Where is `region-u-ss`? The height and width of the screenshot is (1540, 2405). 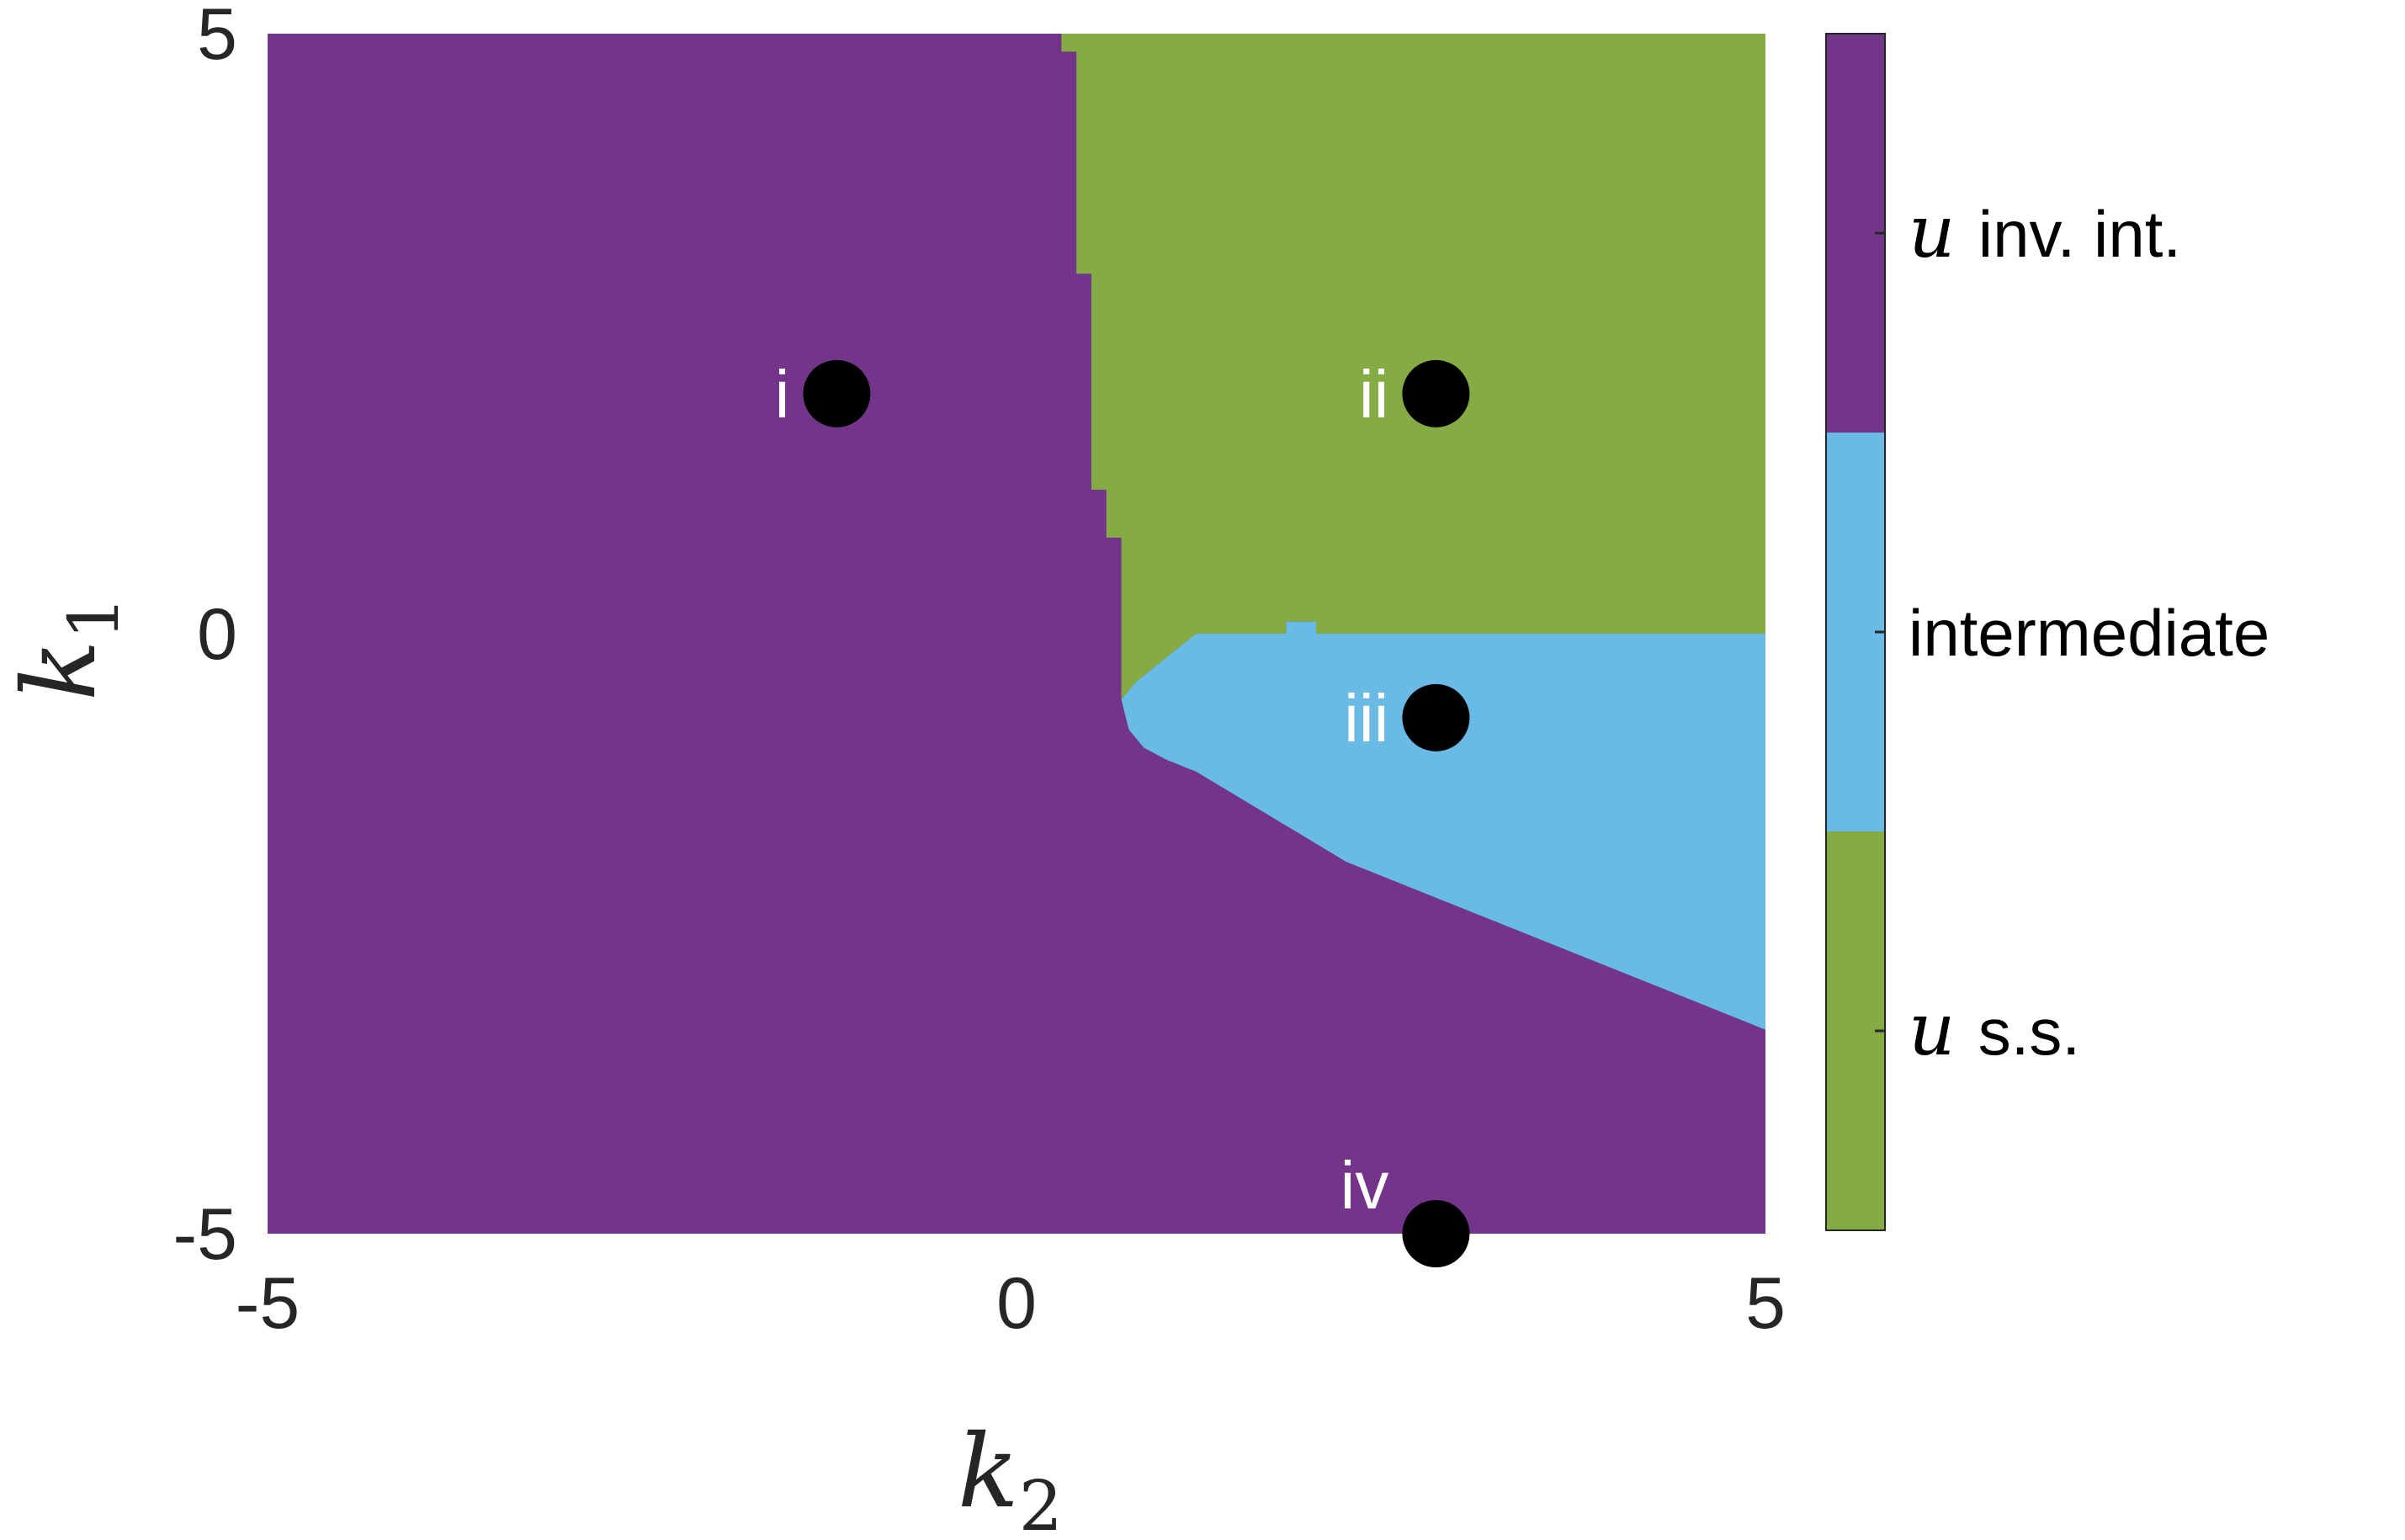 region-u-ss is located at coordinates (1413, 367).